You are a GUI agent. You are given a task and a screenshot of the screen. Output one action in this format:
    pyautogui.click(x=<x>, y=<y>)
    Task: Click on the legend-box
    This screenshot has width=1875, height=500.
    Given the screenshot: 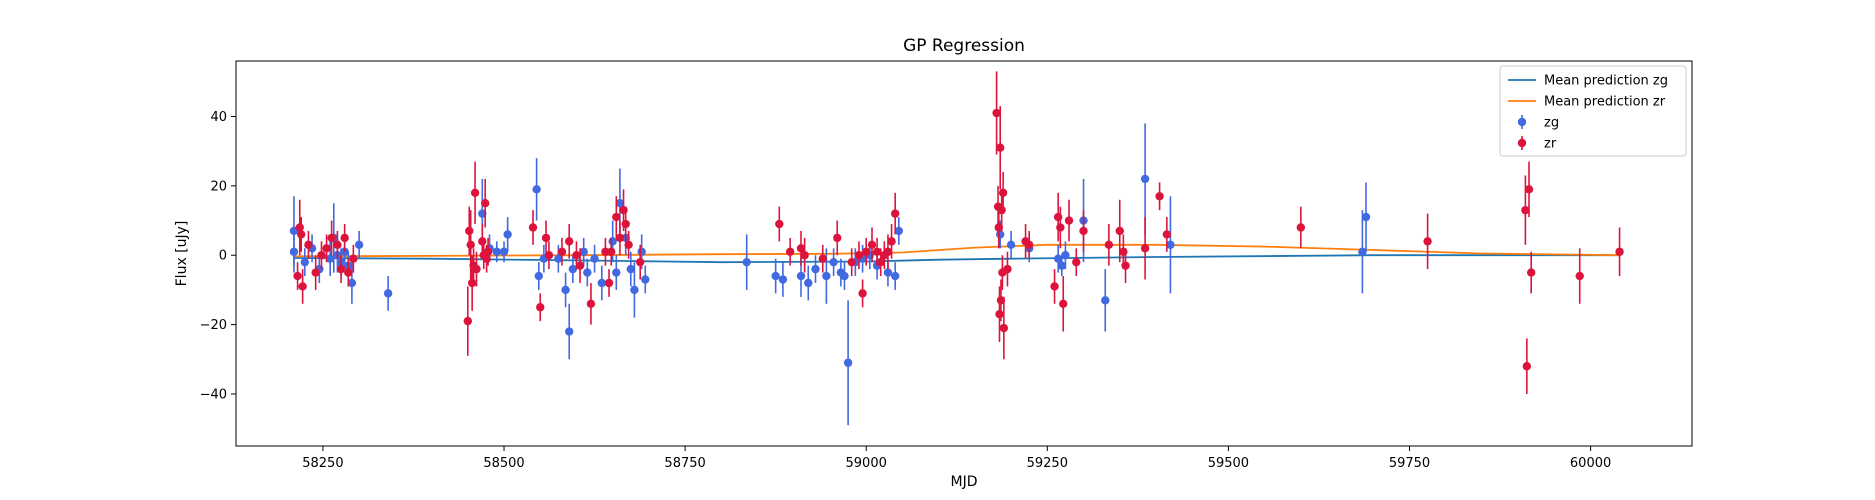 What is the action you would take?
    pyautogui.click(x=1593, y=111)
    